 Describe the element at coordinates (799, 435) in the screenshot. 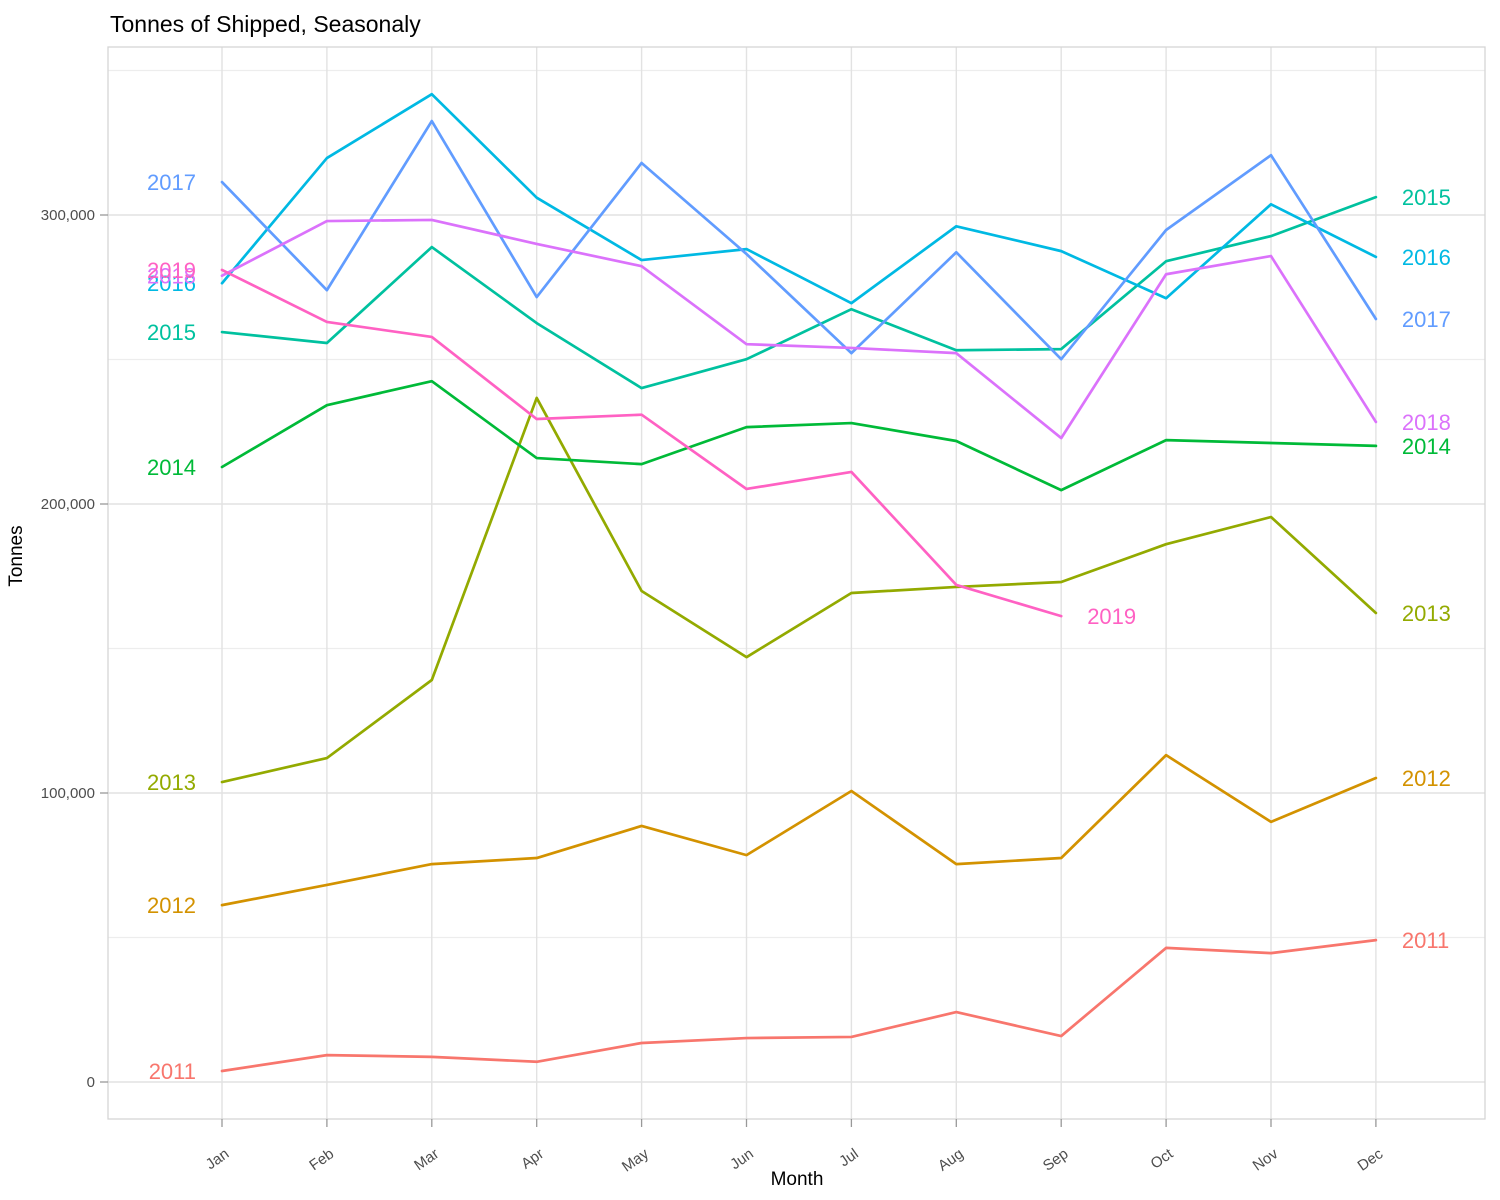

I see `series-line-2014` at that location.